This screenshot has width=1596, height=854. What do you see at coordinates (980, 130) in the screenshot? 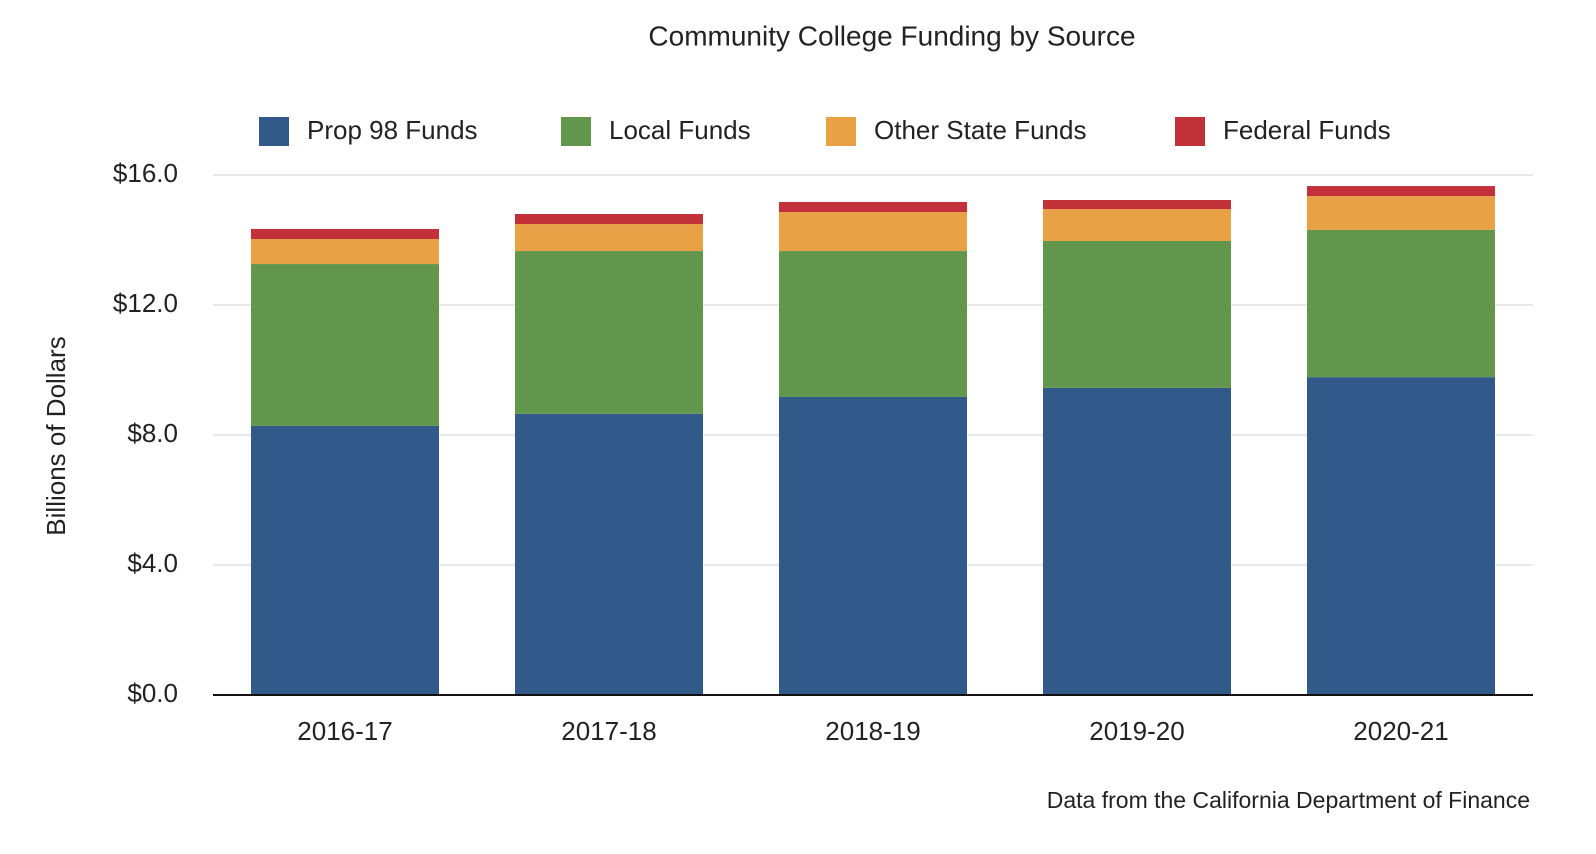
I see `legend-label: Other State Funds` at bounding box center [980, 130].